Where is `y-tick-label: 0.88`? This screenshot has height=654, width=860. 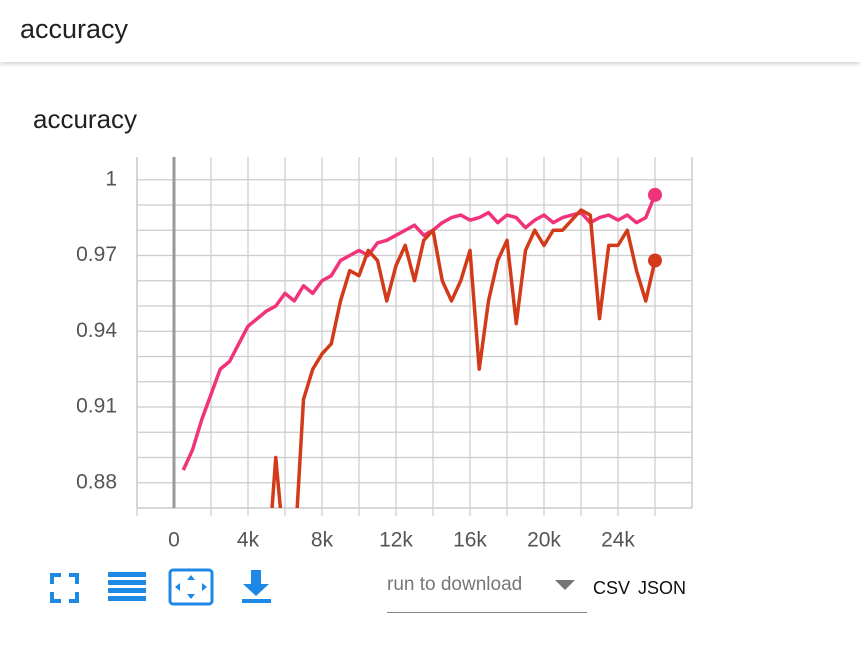
y-tick-label: 0.88 is located at coordinates (96, 481).